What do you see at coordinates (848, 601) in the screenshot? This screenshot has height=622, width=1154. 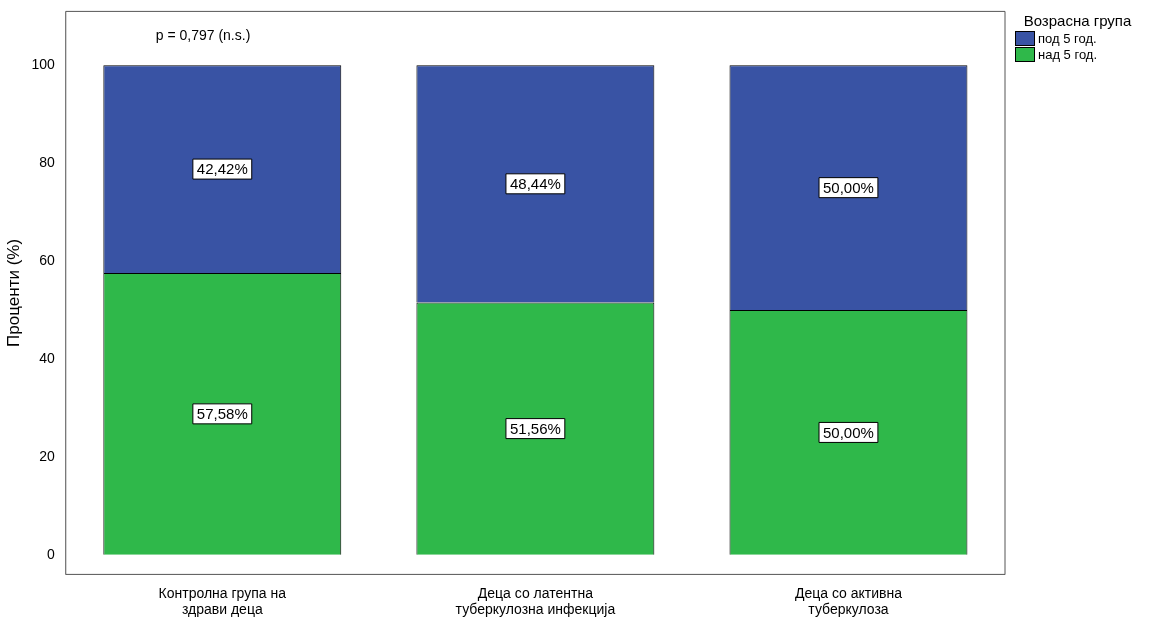 I see `x-tick-label: Деца со активна туберкулоза` at bounding box center [848, 601].